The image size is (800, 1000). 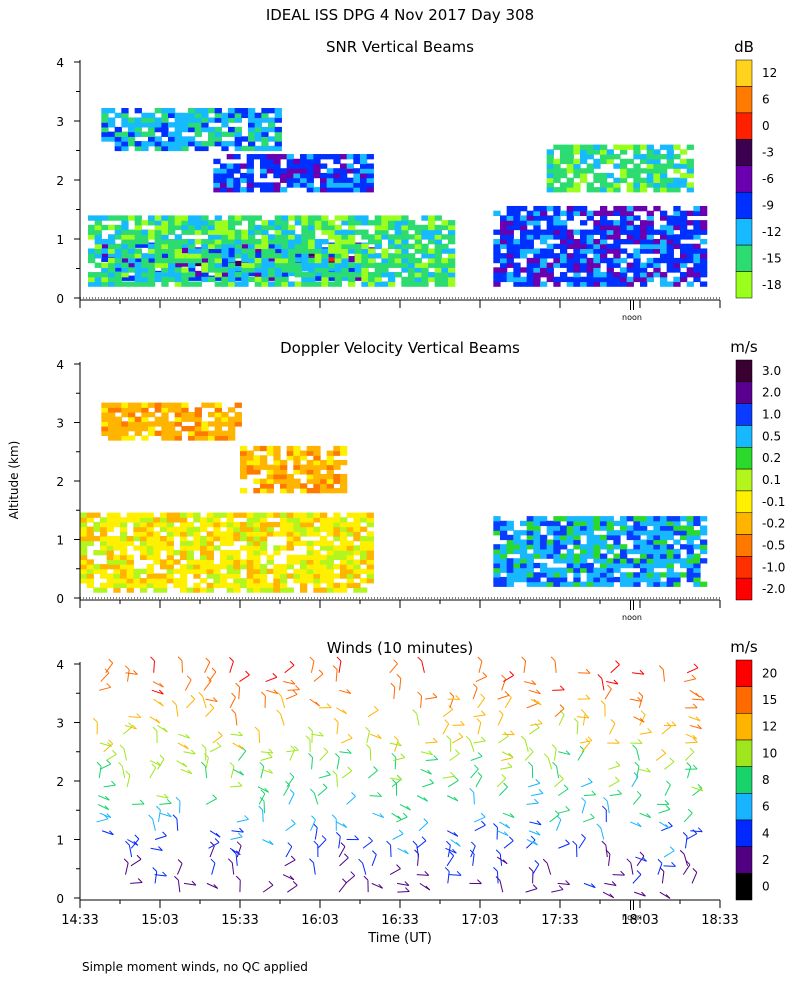 What do you see at coordinates (771, 480) in the screenshot?
I see `colorbar-label: 0.1` at bounding box center [771, 480].